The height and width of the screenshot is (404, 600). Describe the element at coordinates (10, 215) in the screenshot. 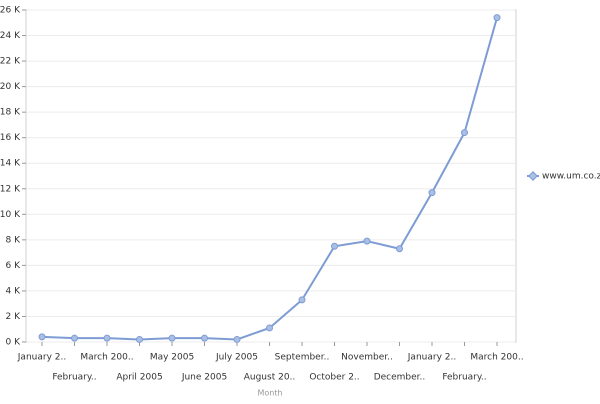

I see `y-tick-label: 10 K` at that location.